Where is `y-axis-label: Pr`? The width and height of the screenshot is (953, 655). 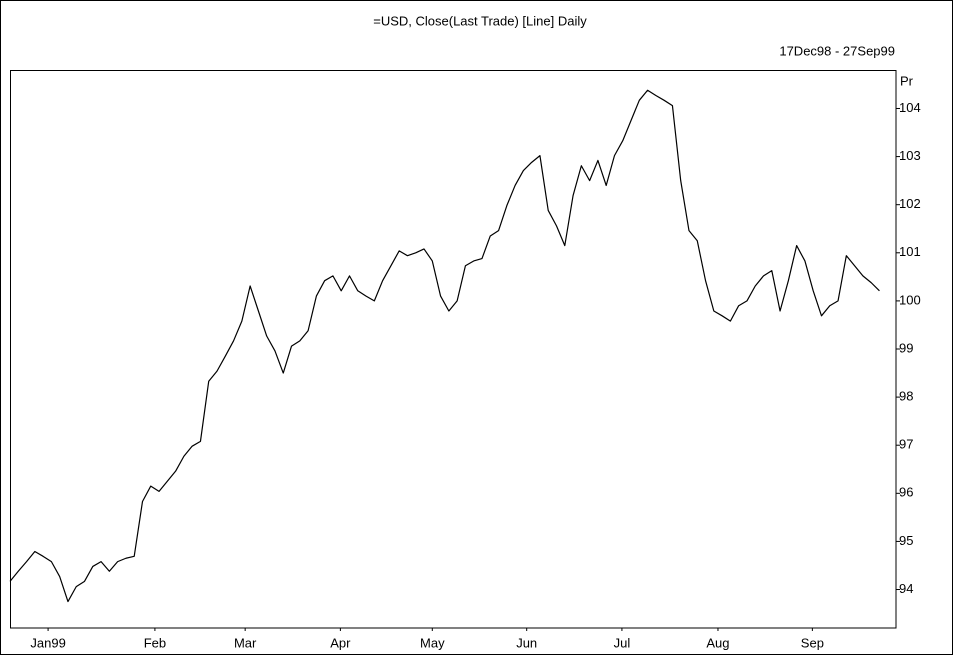 y-axis-label: Pr is located at coordinates (907, 80).